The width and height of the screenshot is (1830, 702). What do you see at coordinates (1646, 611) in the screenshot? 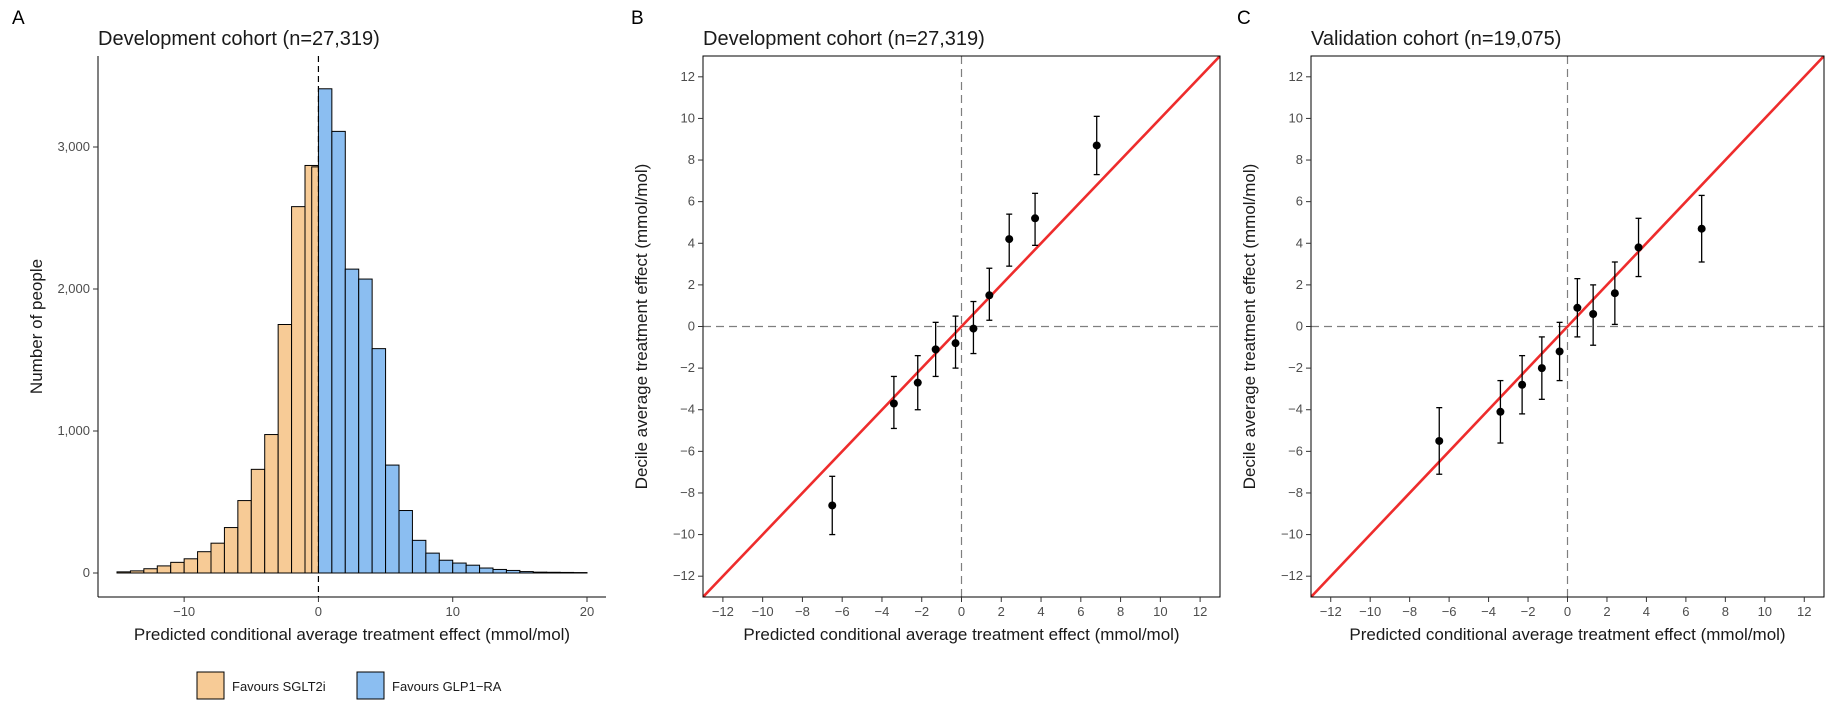
I see `x-tick-label: 4` at bounding box center [1646, 611].